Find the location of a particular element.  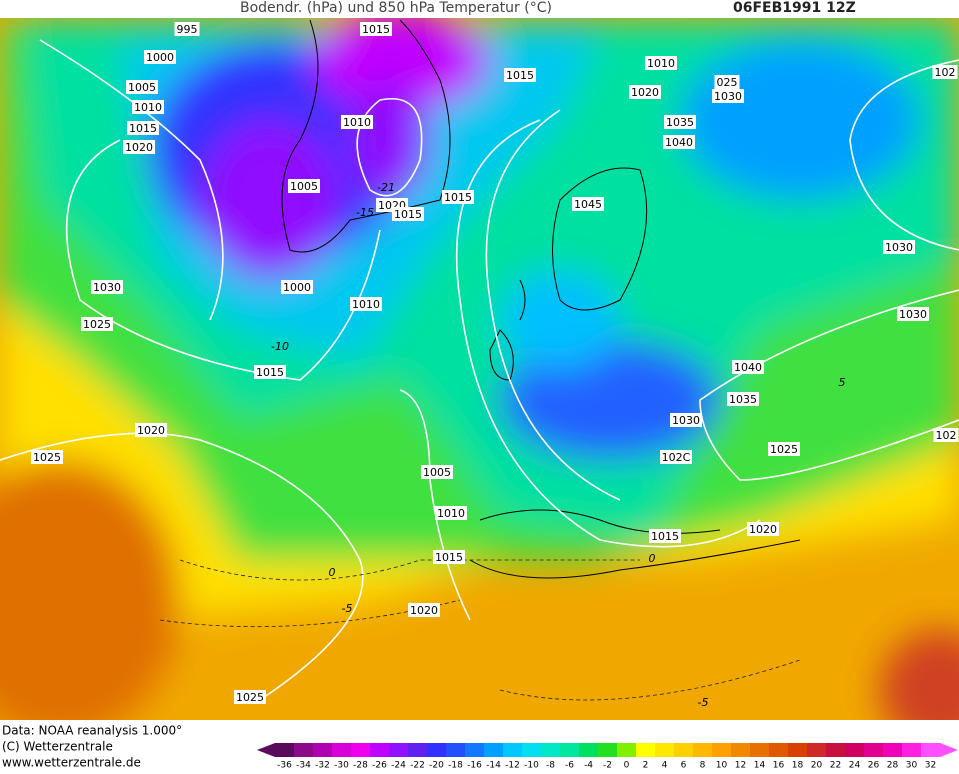

colorbar-tick-label: -4 is located at coordinates (588, 766).